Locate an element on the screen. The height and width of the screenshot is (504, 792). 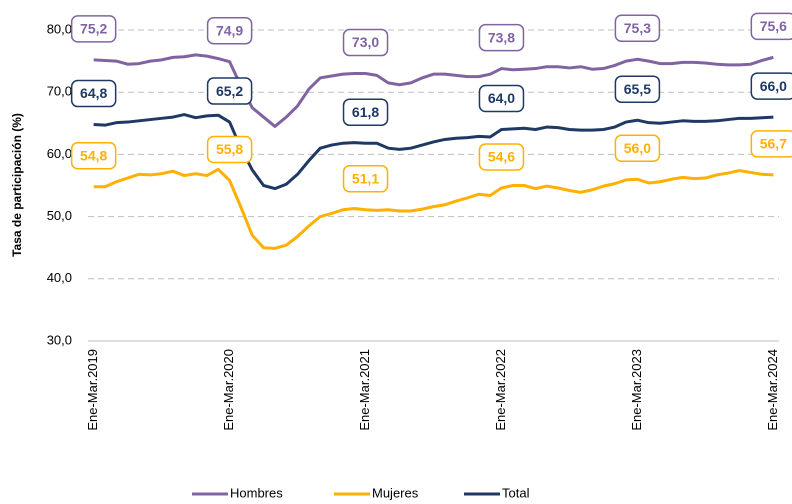
x-tick-label: Ene-Mar.2022 is located at coordinates (500, 390).